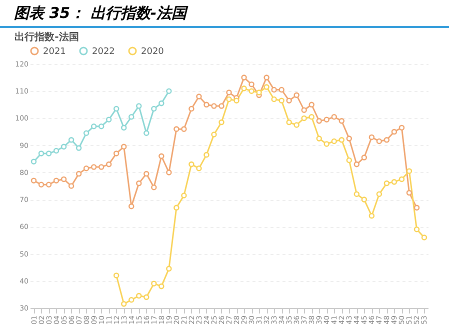 Image resolution: width=449 pixels, height=335 pixels. Describe the element at coordinates (46, 37) in the screenshot. I see `chart-subtitle: 出行指数-法国` at that location.